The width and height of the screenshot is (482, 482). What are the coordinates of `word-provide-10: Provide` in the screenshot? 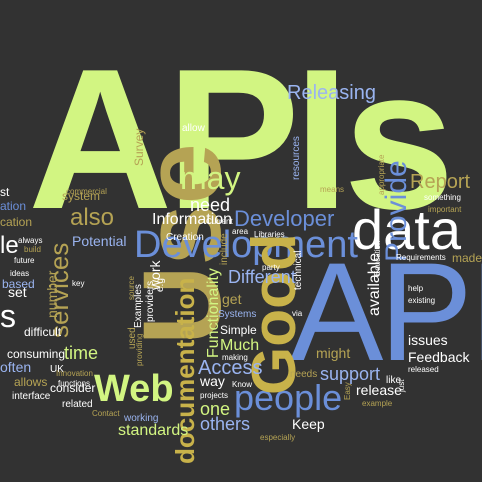 It's located at (396, 211).